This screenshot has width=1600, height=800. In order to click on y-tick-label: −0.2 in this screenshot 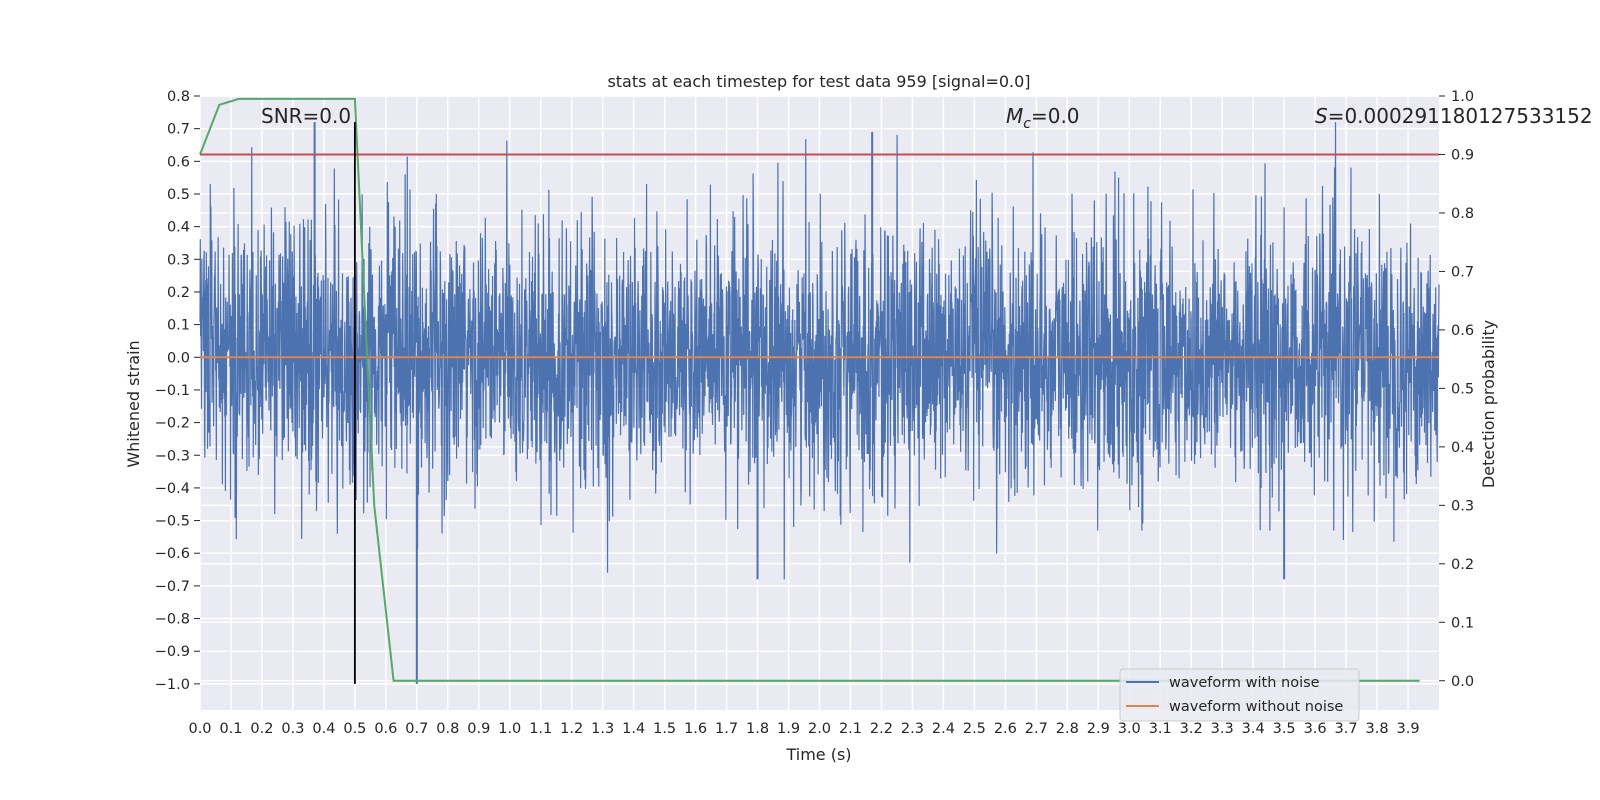, I will do `click(172, 424)`.